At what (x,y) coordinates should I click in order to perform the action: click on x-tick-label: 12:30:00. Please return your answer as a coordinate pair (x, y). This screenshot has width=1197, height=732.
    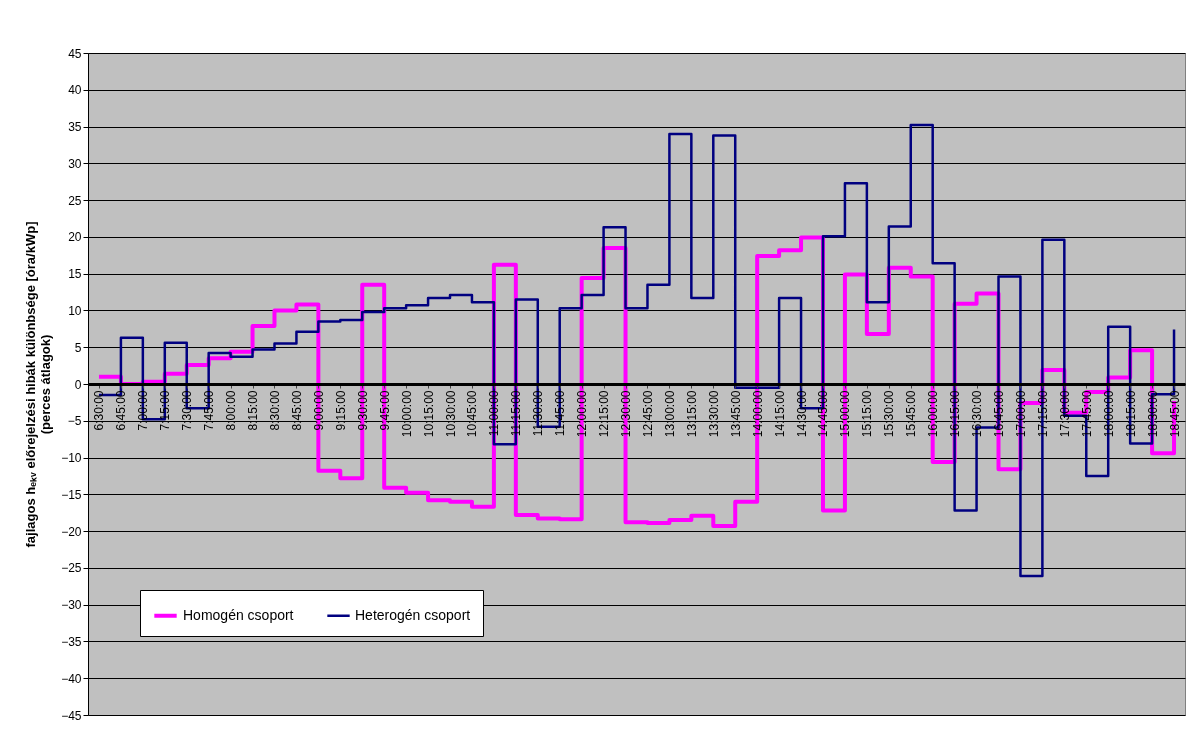
    Looking at the image, I should click on (626, 414).